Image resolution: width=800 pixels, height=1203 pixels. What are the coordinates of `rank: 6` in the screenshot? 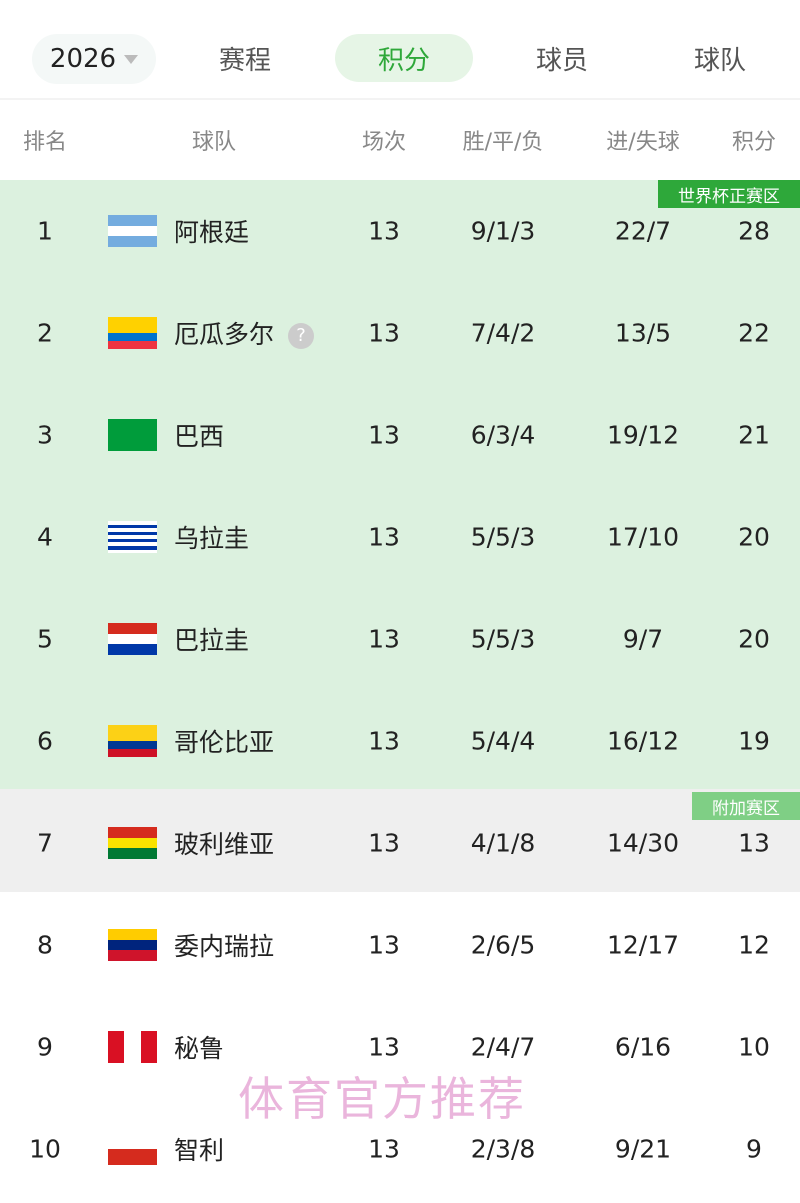 It's located at (45, 741).